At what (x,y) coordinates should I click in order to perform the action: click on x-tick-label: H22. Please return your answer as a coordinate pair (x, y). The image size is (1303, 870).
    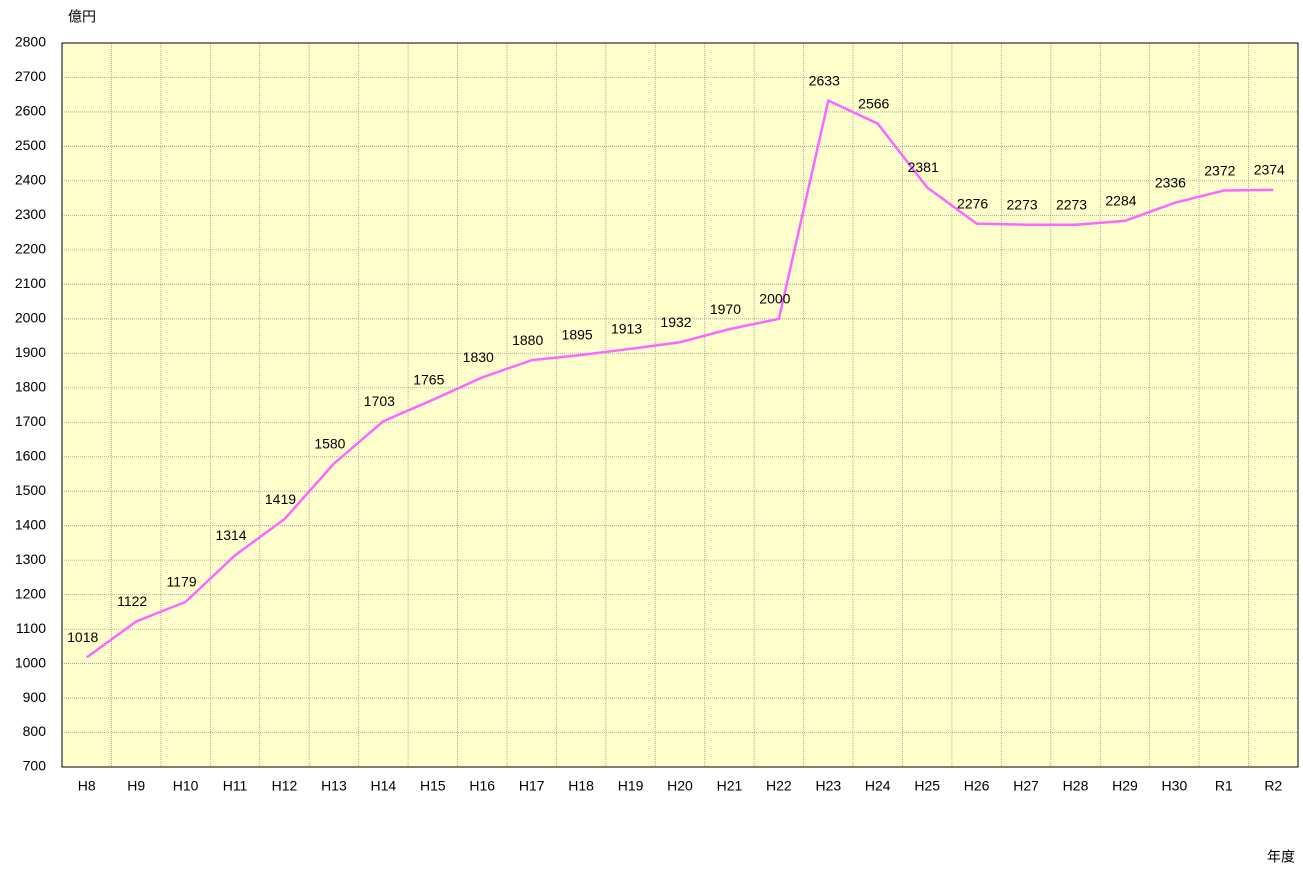
    Looking at the image, I should click on (779, 786).